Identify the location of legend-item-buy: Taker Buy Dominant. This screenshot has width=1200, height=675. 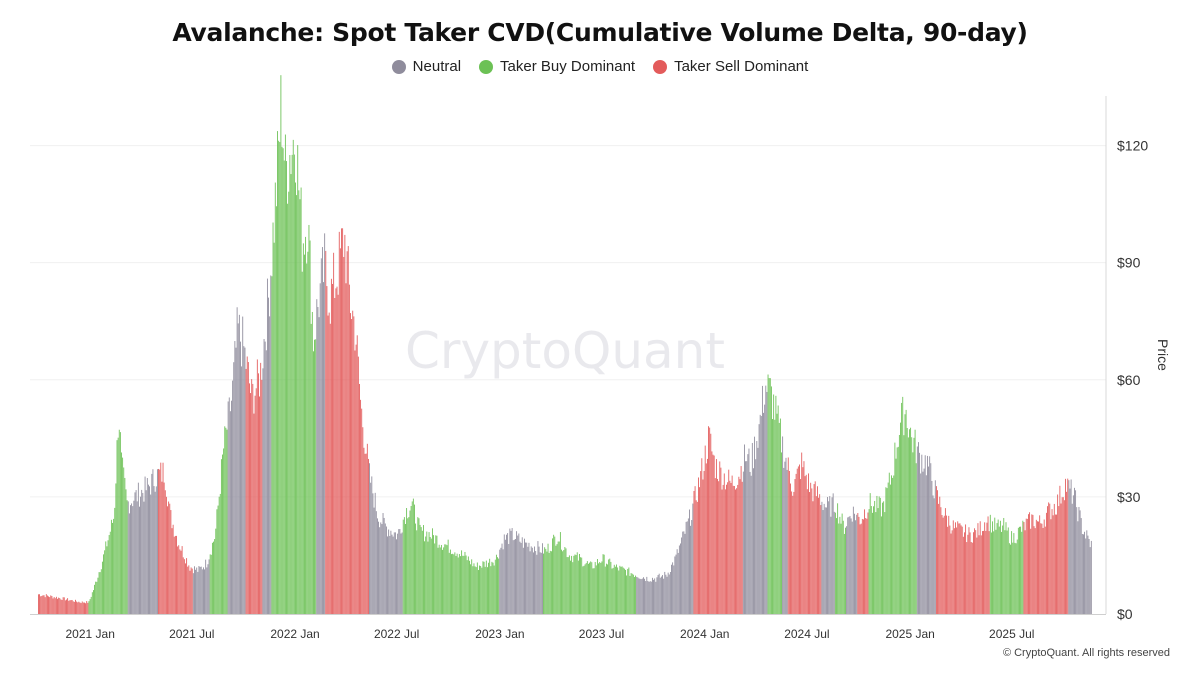
(557, 66).